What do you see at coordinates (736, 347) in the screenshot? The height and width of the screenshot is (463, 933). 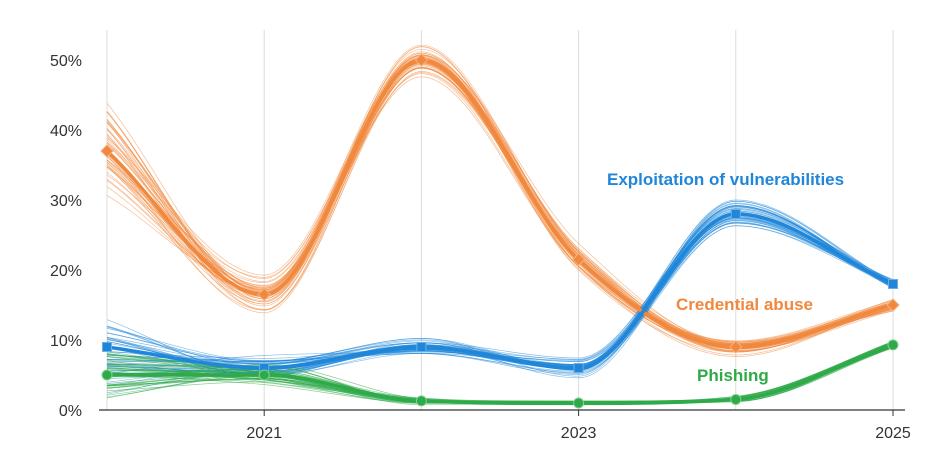 I see `marker-credential-abuse-2024` at bounding box center [736, 347].